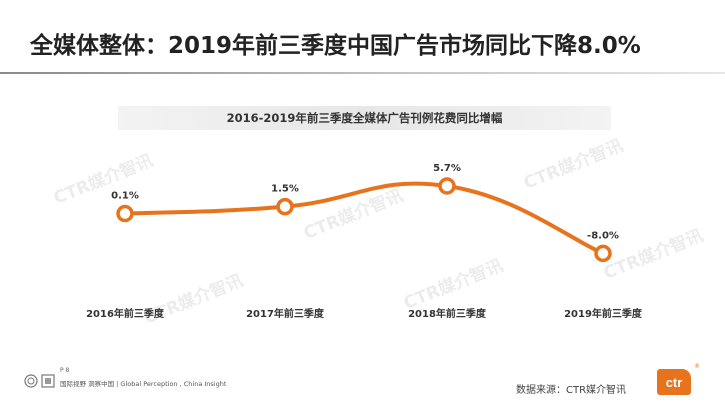  I want to click on chart-title-bar: 2016-2019年前三季度全媒体广告刊例花费同比增幅, so click(364, 118).